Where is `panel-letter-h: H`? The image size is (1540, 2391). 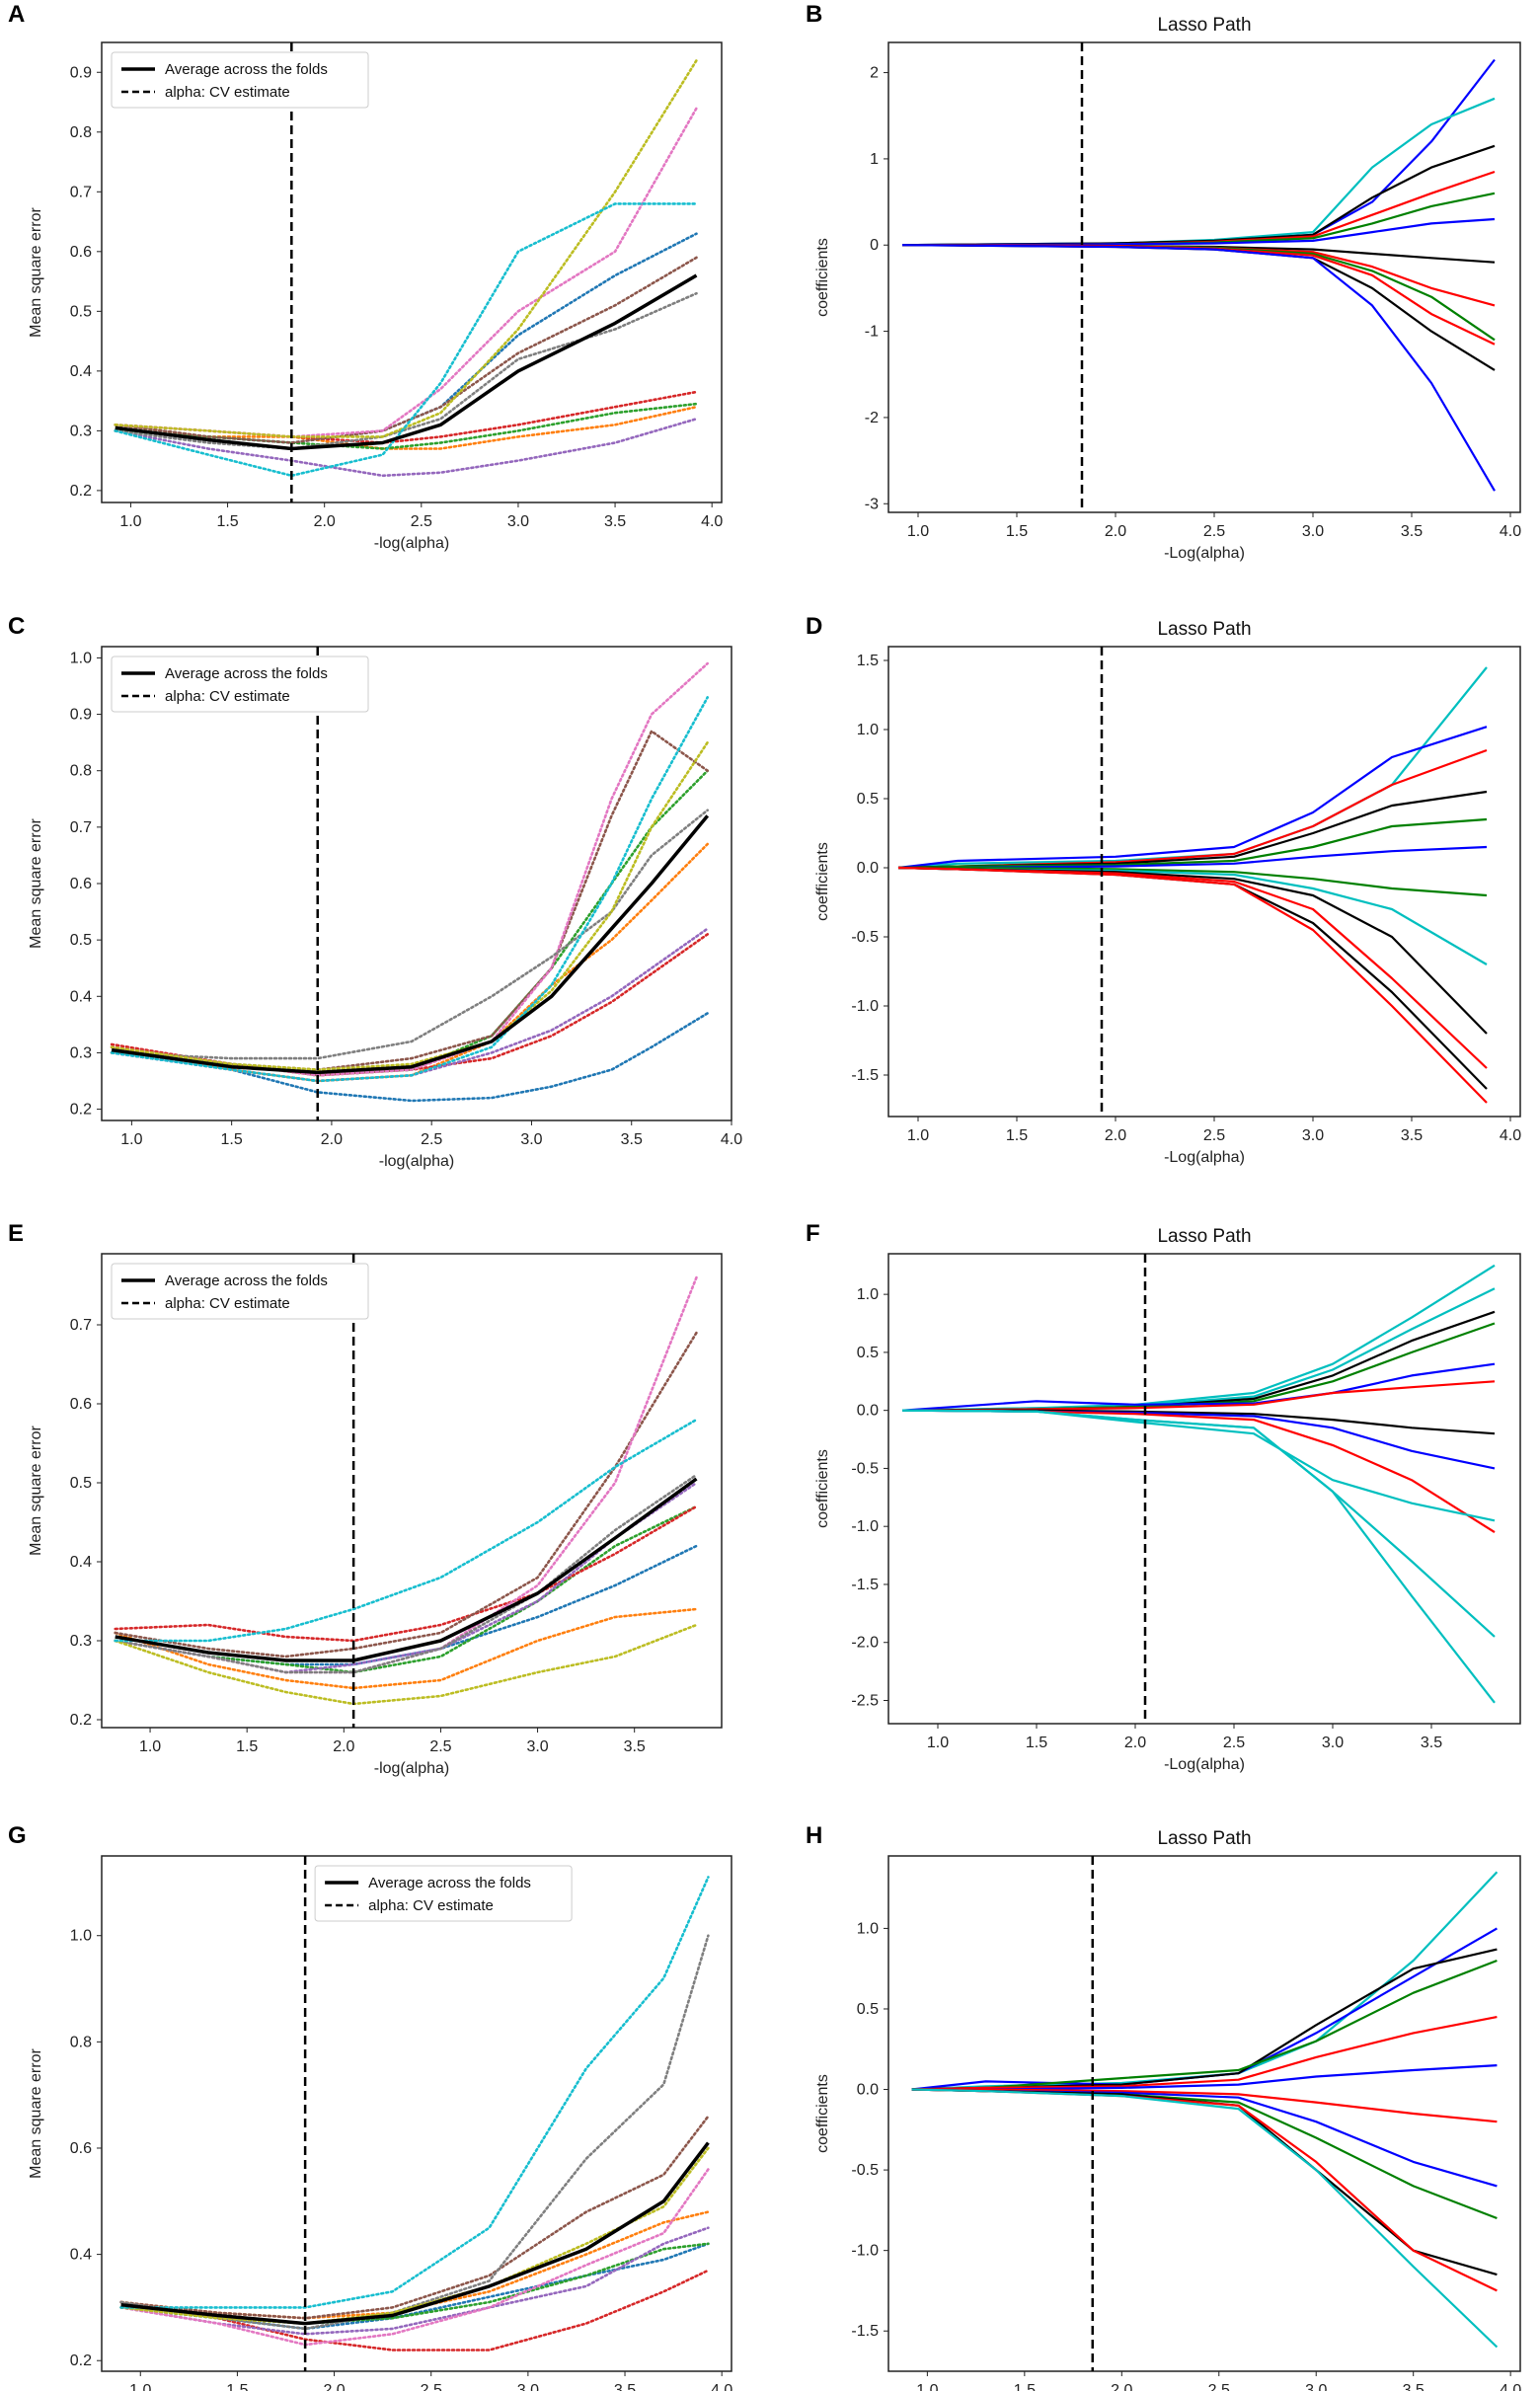 panel-letter-h: H is located at coordinates (814, 1835).